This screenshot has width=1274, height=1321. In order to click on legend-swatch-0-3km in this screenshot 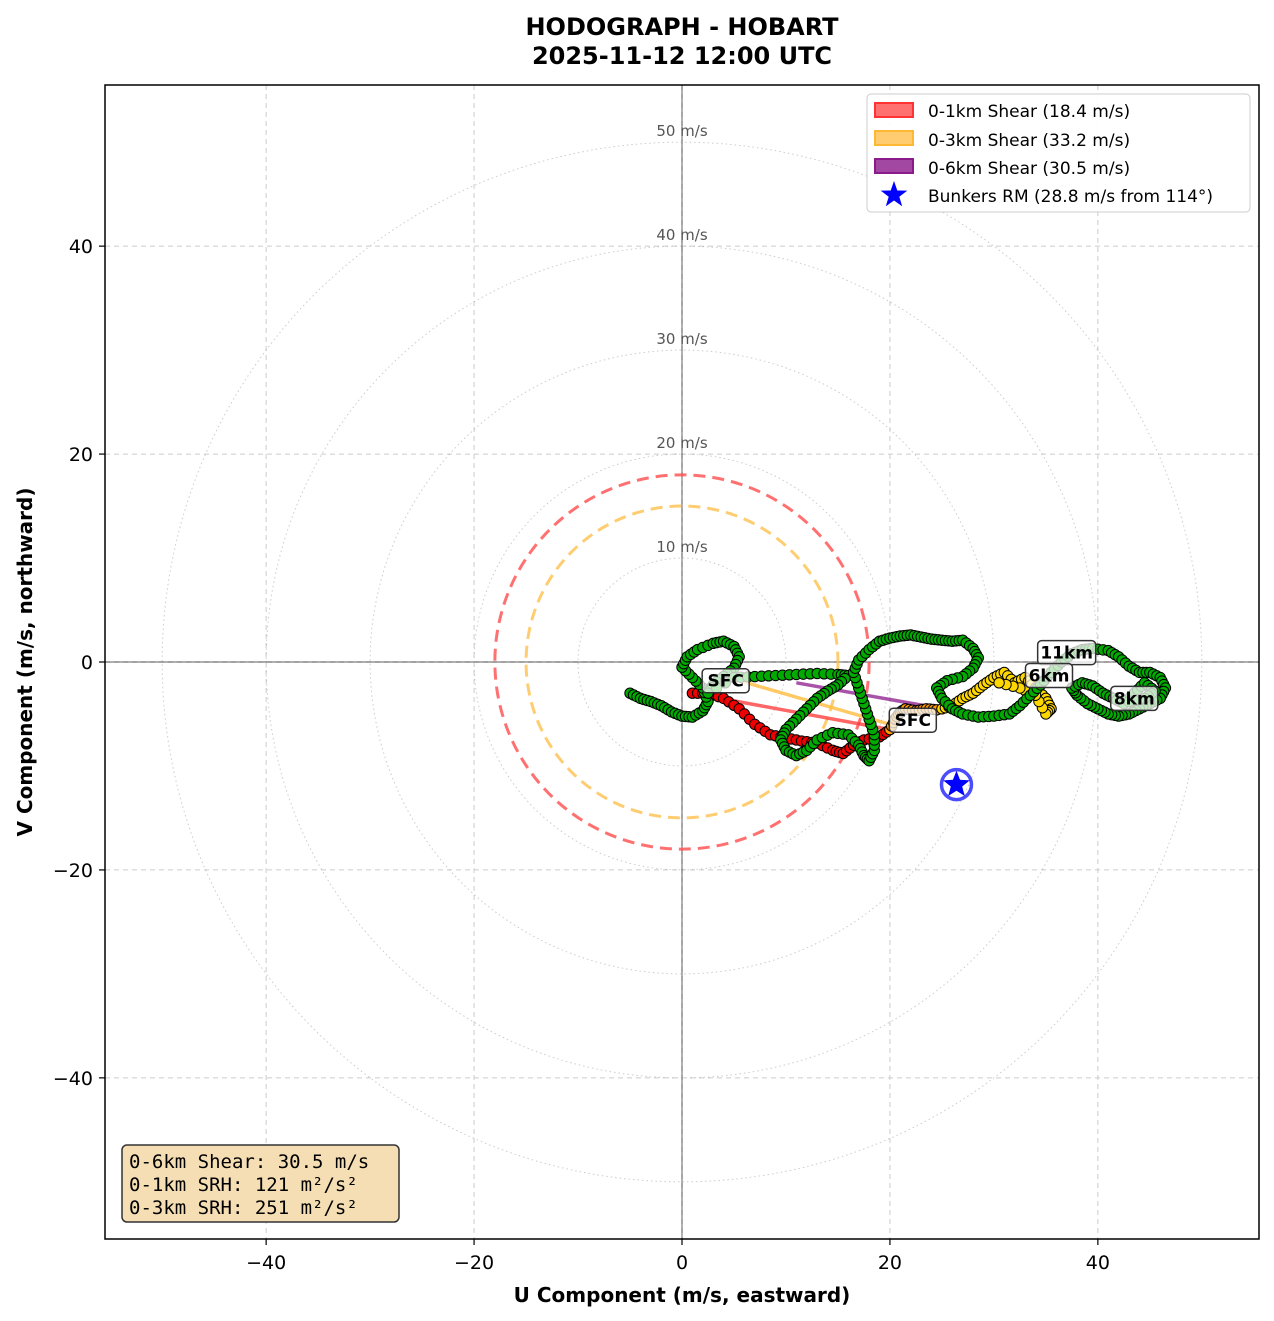, I will do `click(894, 138)`.